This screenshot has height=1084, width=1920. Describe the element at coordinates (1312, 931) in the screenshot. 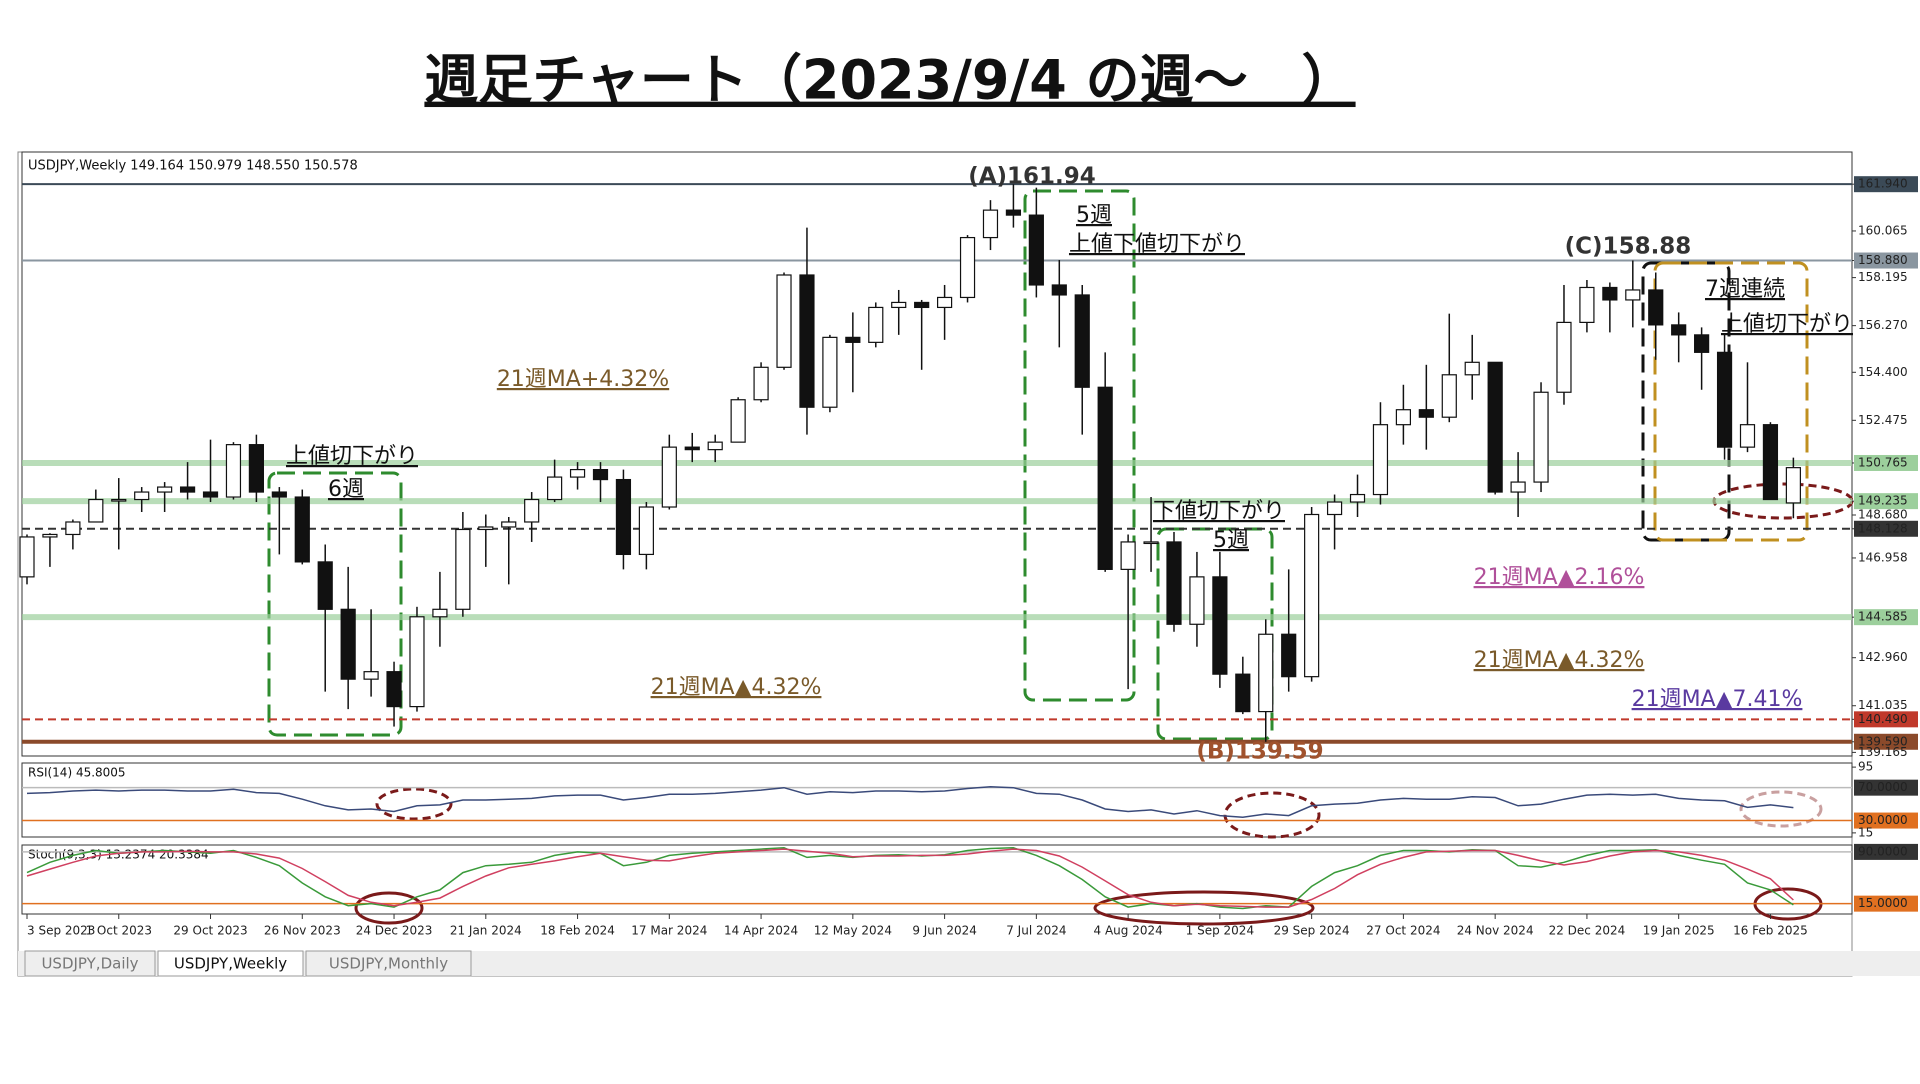

I see `x-tick-label: 29 Sep 2024` at that location.